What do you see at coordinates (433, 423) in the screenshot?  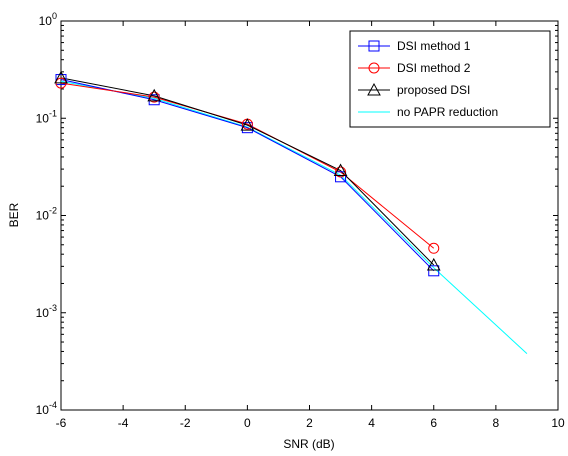 I see `x-tick-label: 6` at bounding box center [433, 423].